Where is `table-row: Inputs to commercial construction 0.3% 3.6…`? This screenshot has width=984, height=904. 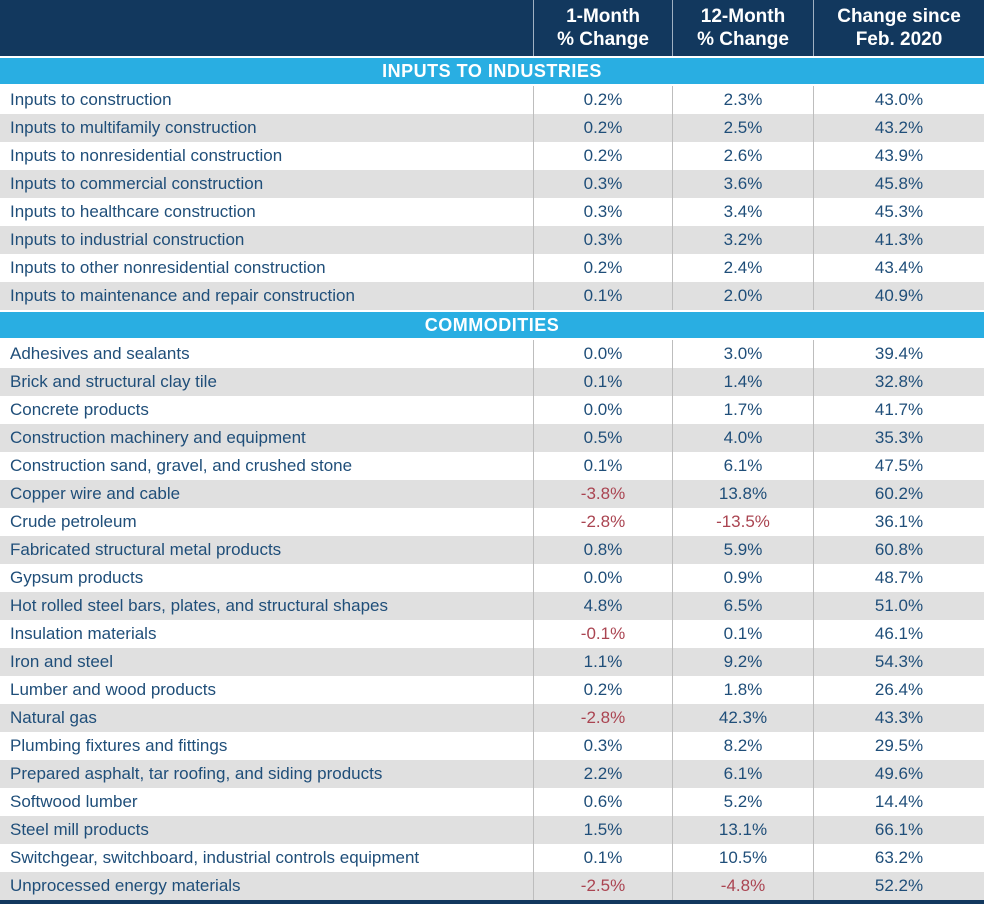 table-row: Inputs to commercial construction 0.3% 3.6… is located at coordinates (492, 184).